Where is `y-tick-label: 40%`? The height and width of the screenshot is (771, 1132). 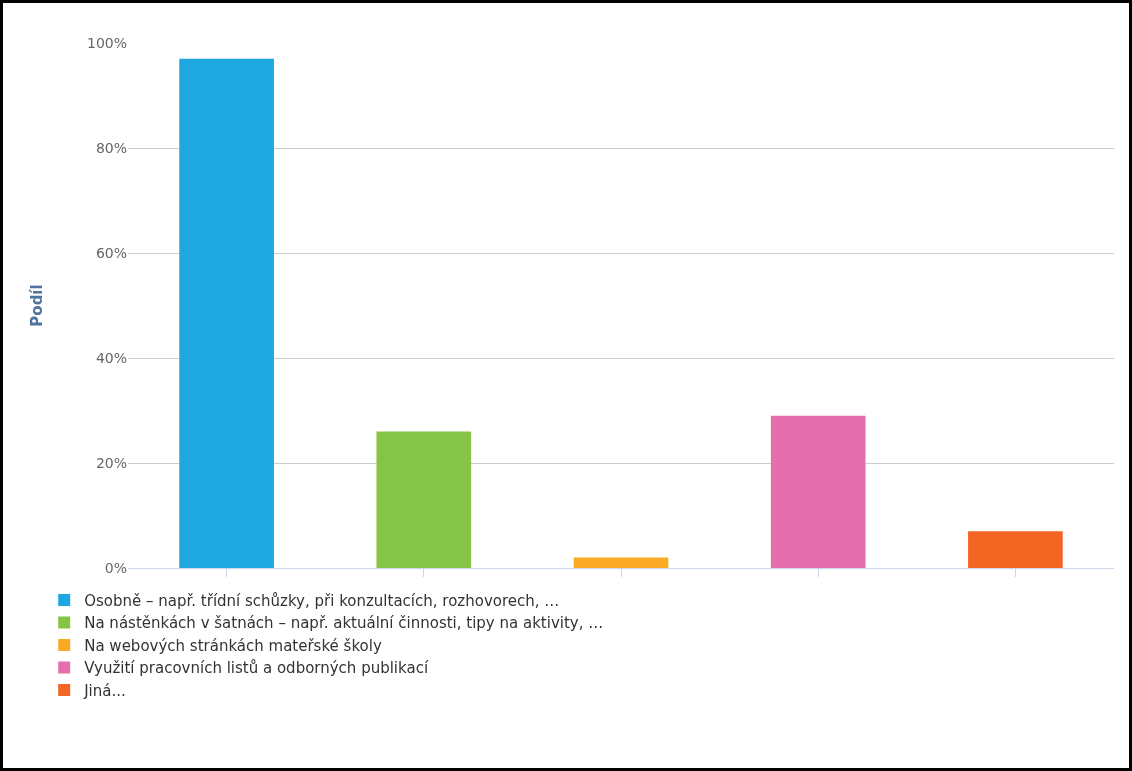
y-tick-label: 40% is located at coordinates (111, 357).